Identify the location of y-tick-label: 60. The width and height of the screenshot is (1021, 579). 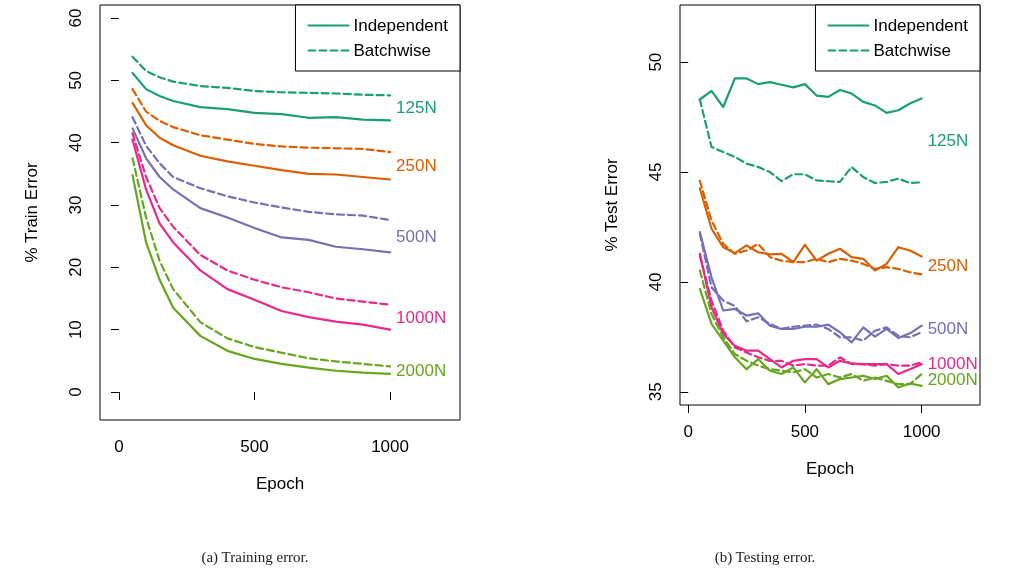
(75, 18).